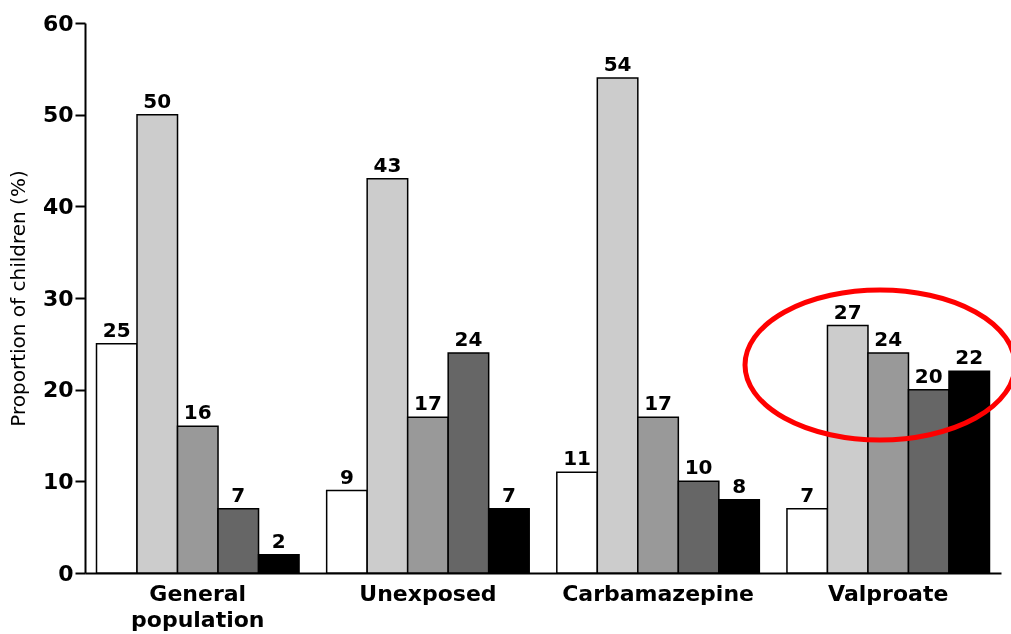  What do you see at coordinates (58, 481) in the screenshot?
I see `y-tick-label: 10` at bounding box center [58, 481].